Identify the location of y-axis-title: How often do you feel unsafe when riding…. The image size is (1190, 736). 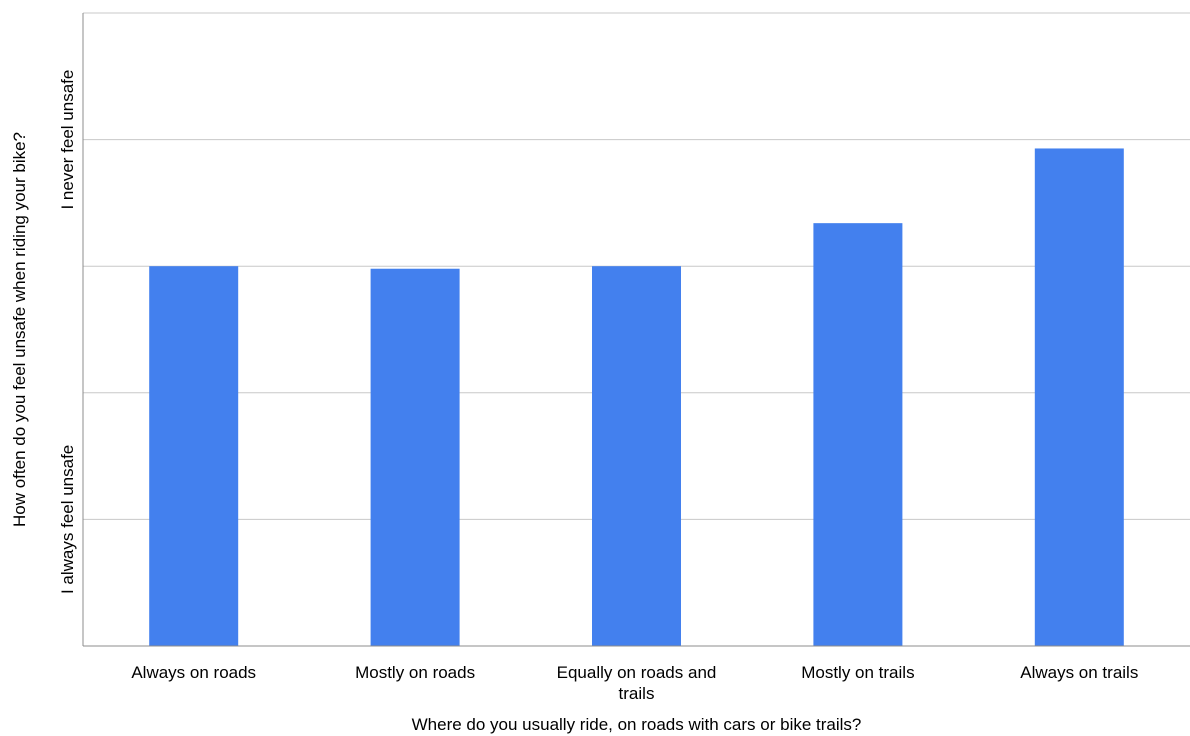
(19, 329).